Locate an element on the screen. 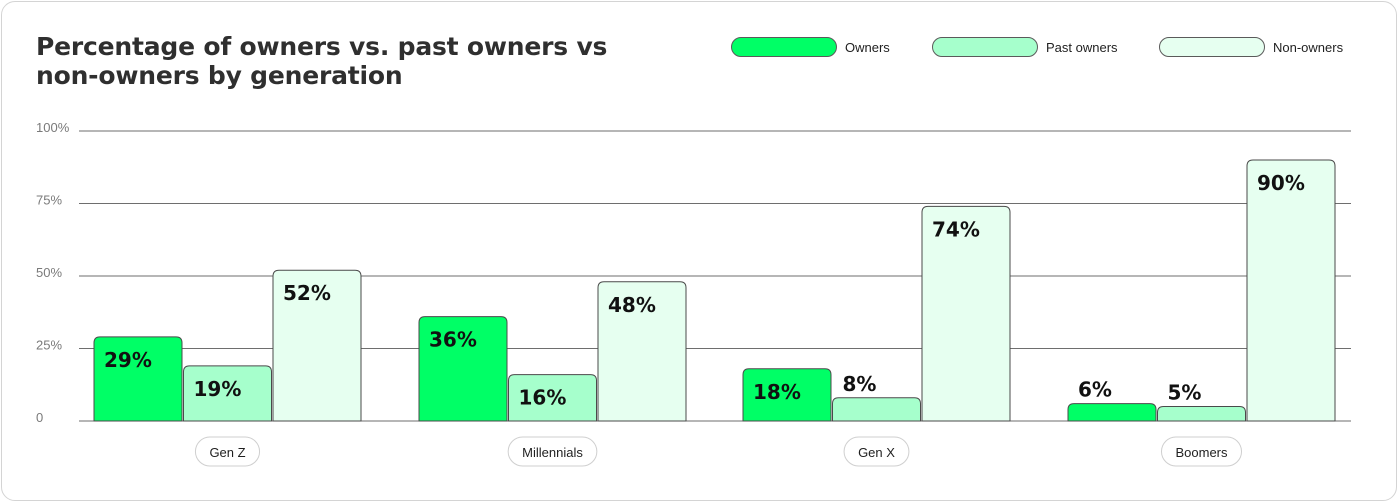 This screenshot has height=504, width=1400. bar-millennials-non-owners is located at coordinates (642, 351).